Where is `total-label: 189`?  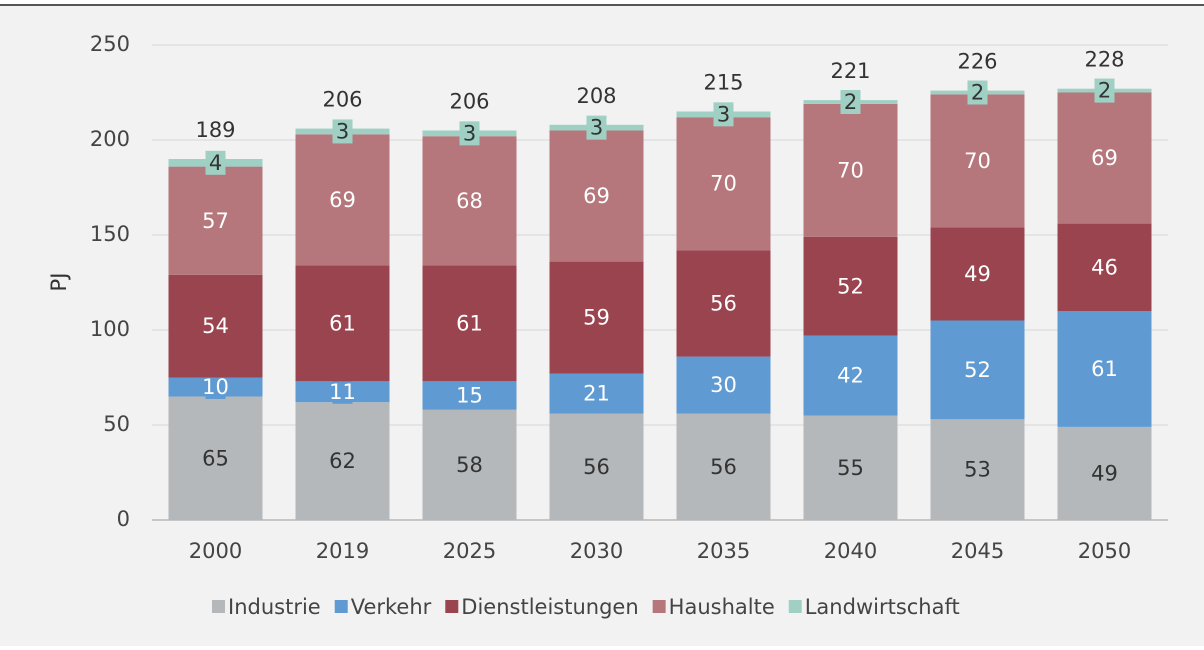
total-label: 189 is located at coordinates (215, 130).